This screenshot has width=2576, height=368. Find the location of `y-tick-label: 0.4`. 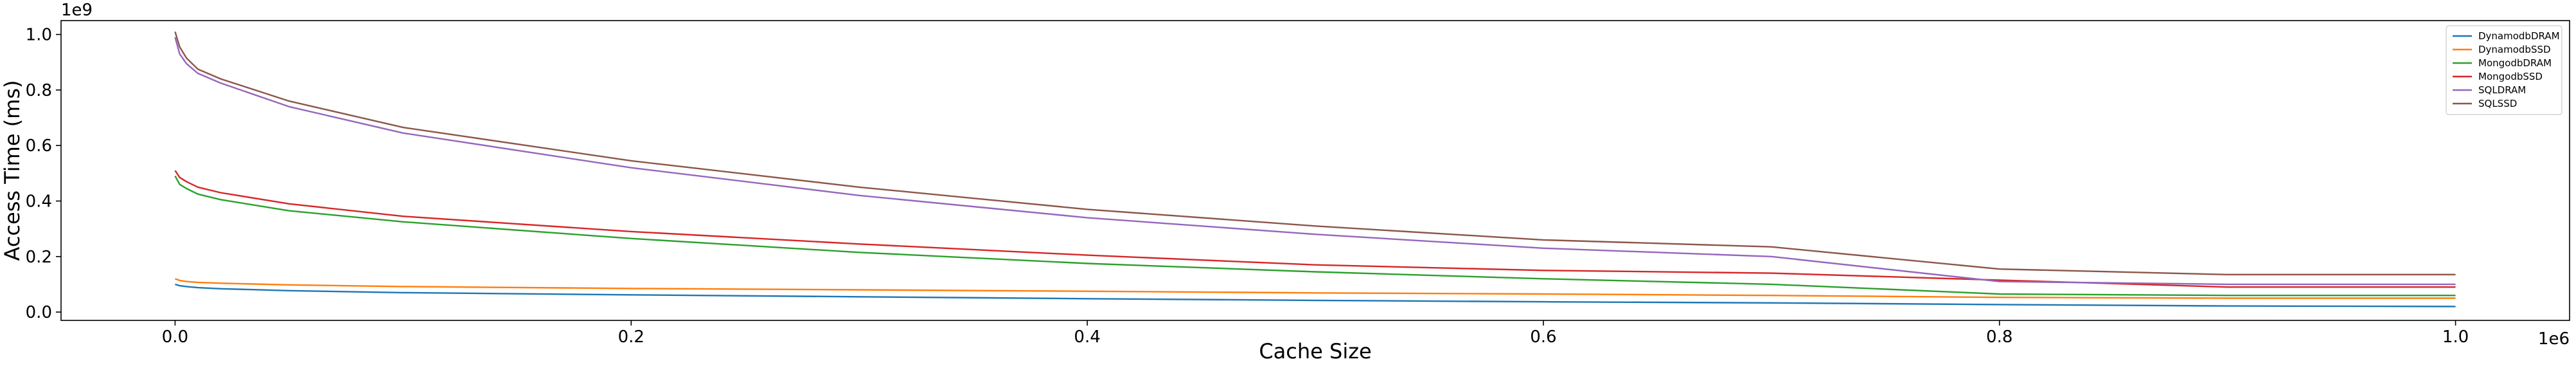

y-tick-label: 0.4 is located at coordinates (39, 201).